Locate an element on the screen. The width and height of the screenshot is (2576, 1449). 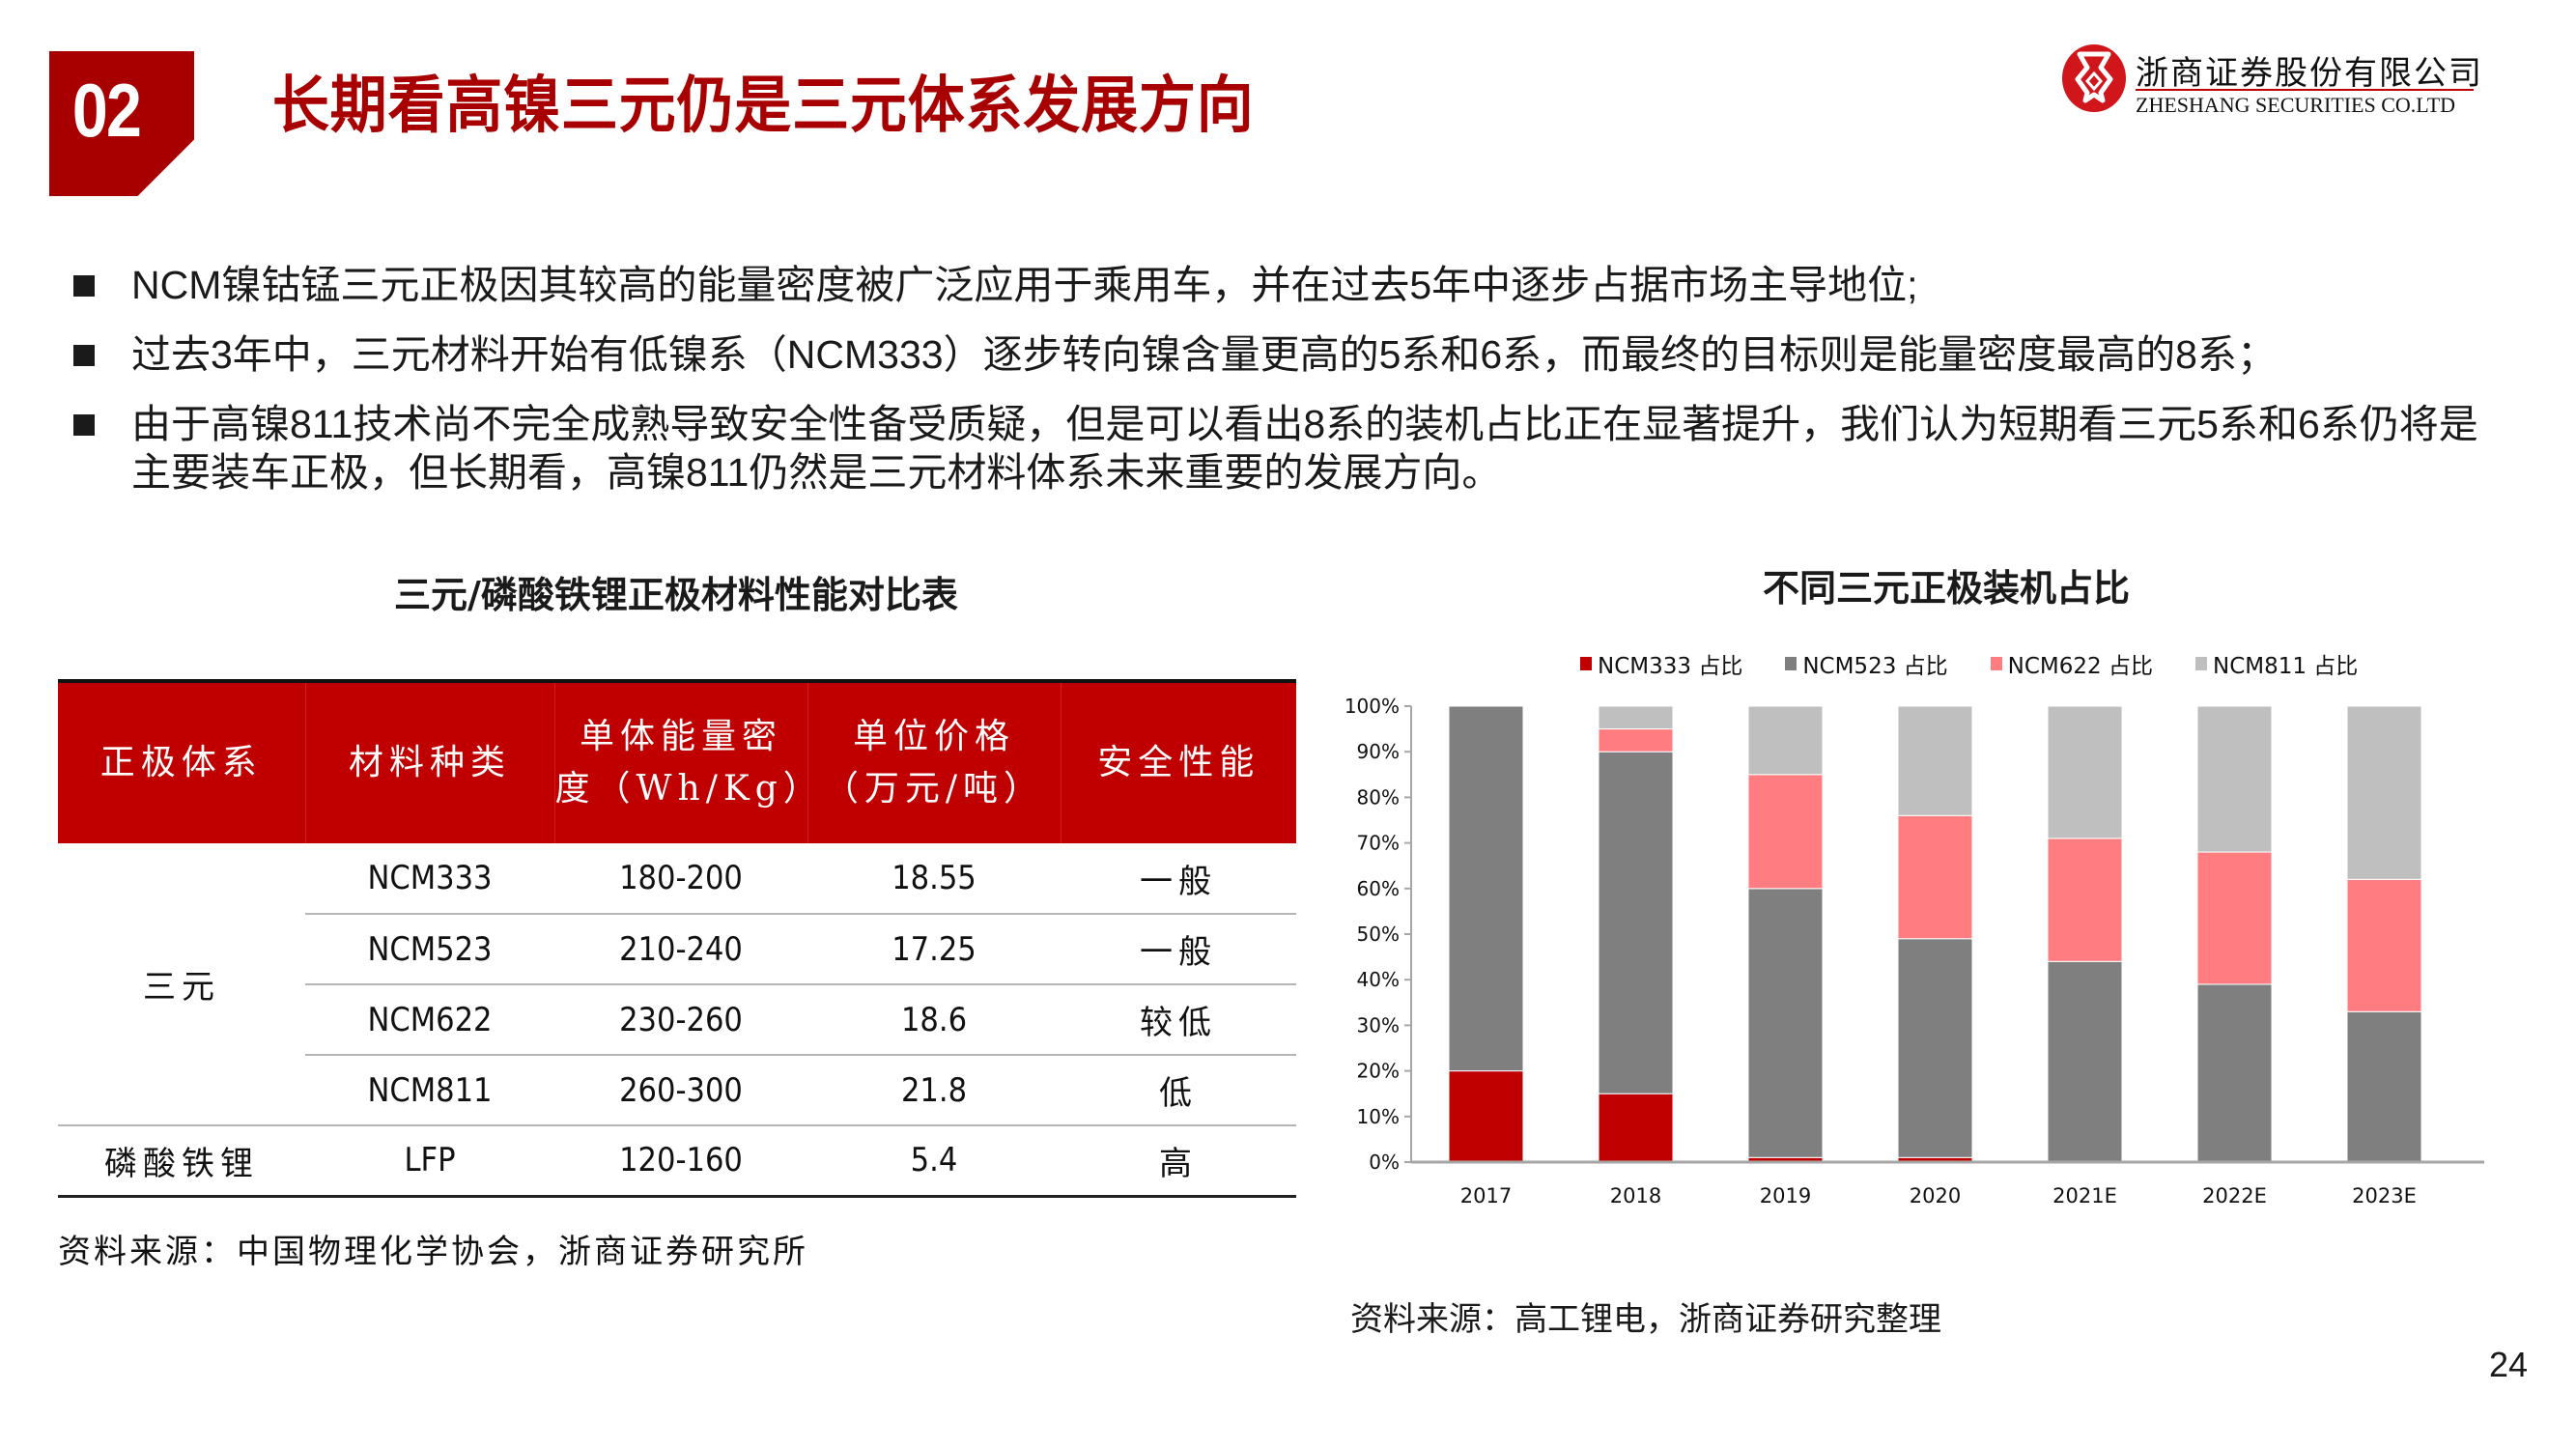
chart-title: 不同三元正极装机占比 is located at coordinates (1946, 588).